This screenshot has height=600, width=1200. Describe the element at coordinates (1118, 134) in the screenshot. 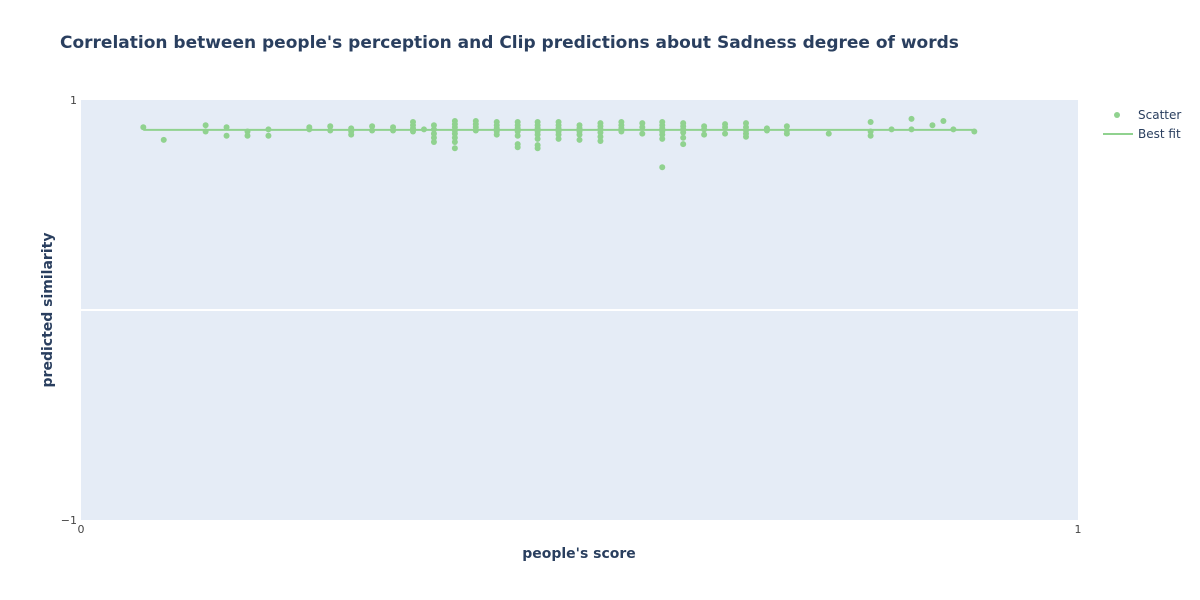

I see `legend-line-icon` at that location.